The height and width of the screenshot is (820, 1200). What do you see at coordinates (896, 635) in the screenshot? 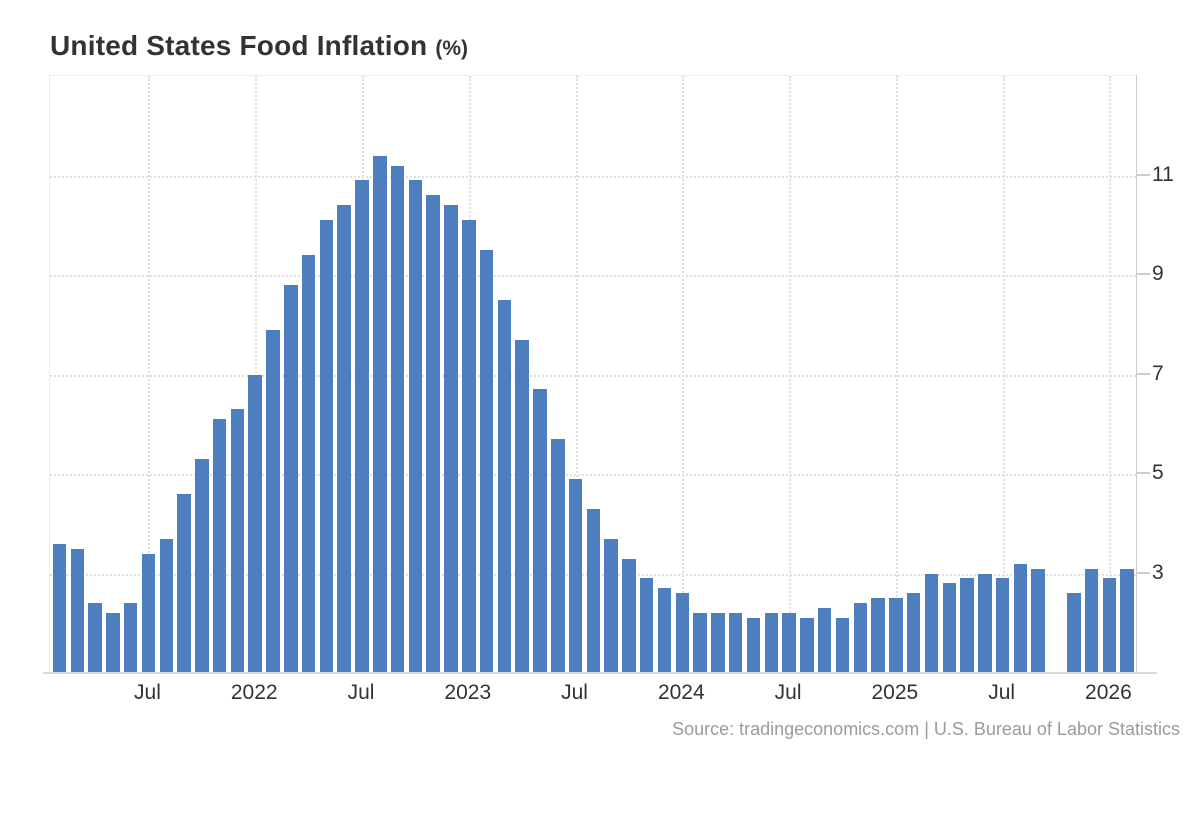
I see `bar-jan-2025` at bounding box center [896, 635].